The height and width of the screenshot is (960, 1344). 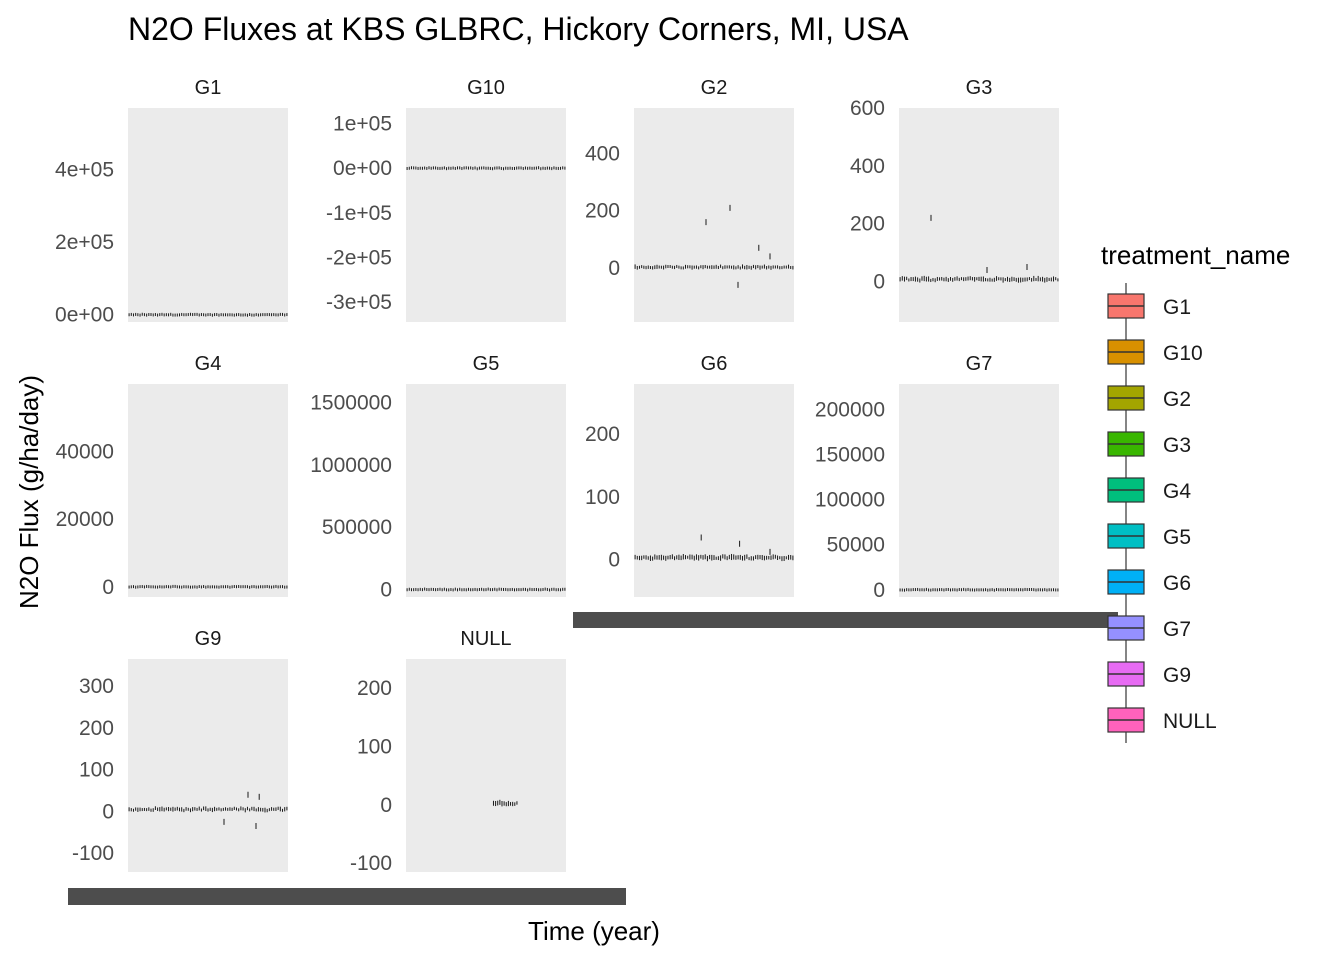 I want to click on facet-null: NULL -100 0 100 200, so click(x=458, y=751).